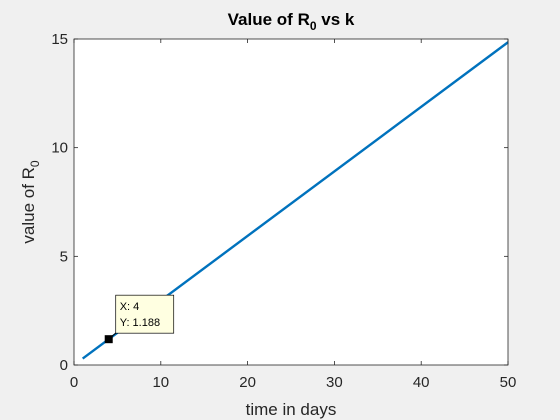  What do you see at coordinates (247, 382) in the screenshot?
I see `x-tick-label: 20` at bounding box center [247, 382].